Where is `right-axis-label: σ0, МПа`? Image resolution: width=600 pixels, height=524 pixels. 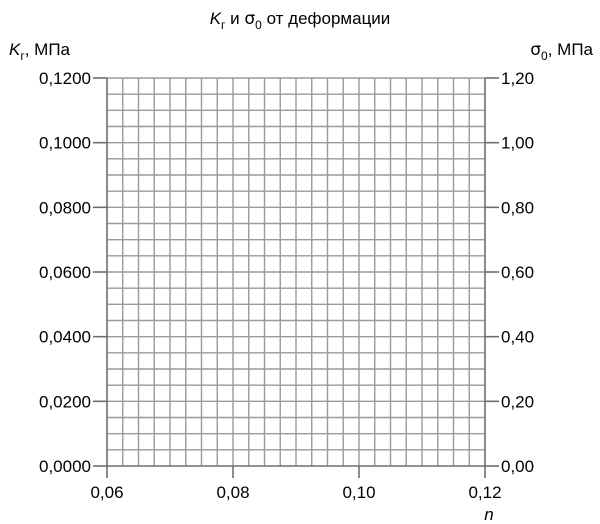 right-axis-label: σ0, МПа is located at coordinates (561, 51).